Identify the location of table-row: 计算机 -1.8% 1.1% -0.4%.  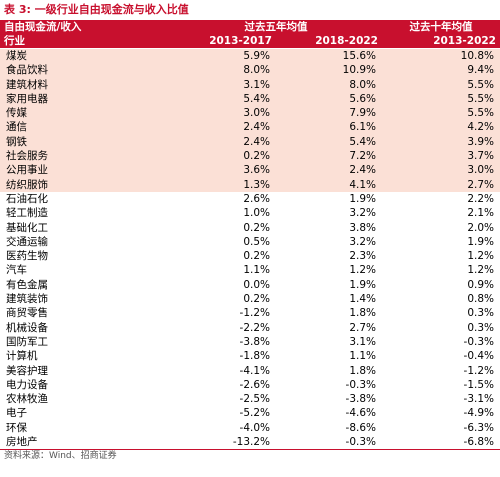
(250, 356).